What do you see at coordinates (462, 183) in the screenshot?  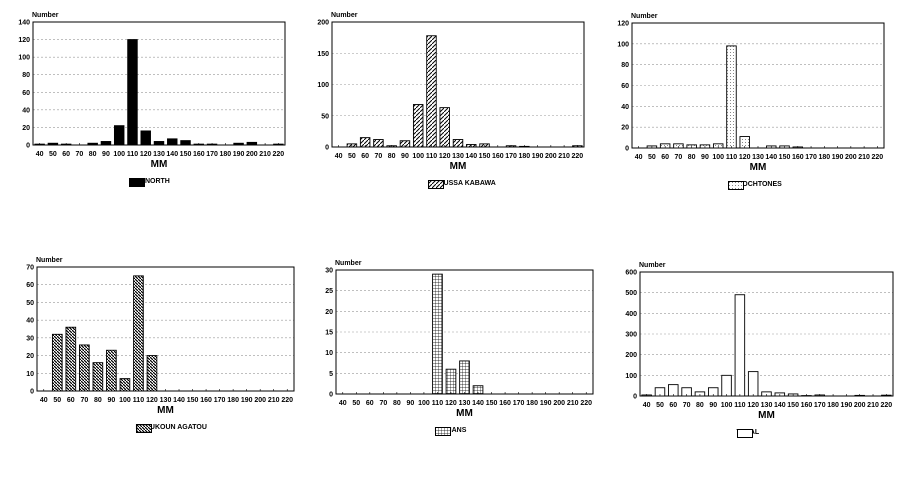 I see `legend: HAOUSSA KABAWA` at bounding box center [462, 183].